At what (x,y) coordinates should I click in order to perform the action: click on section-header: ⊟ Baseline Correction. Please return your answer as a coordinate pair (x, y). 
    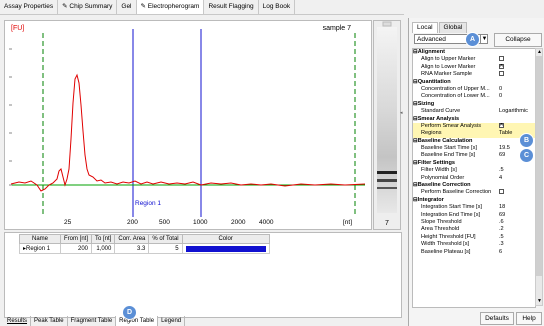
    Looking at the image, I should click on (474, 185).